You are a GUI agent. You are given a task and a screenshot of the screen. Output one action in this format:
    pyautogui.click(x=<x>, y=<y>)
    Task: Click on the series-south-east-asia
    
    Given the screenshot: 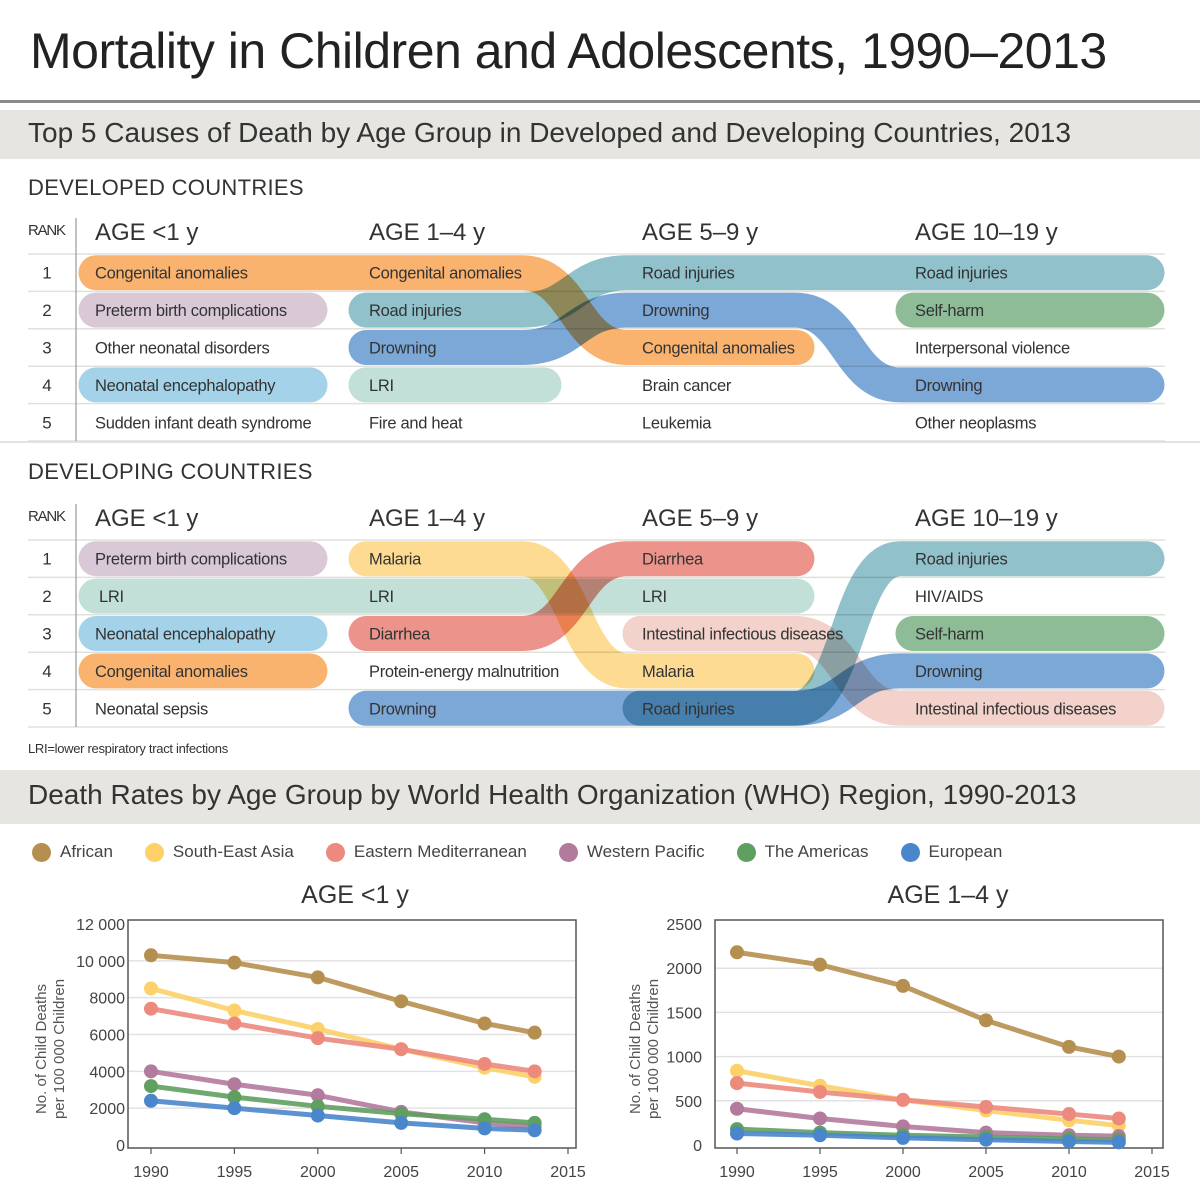 What is the action you would take?
    pyautogui.click(x=928, y=1098)
    